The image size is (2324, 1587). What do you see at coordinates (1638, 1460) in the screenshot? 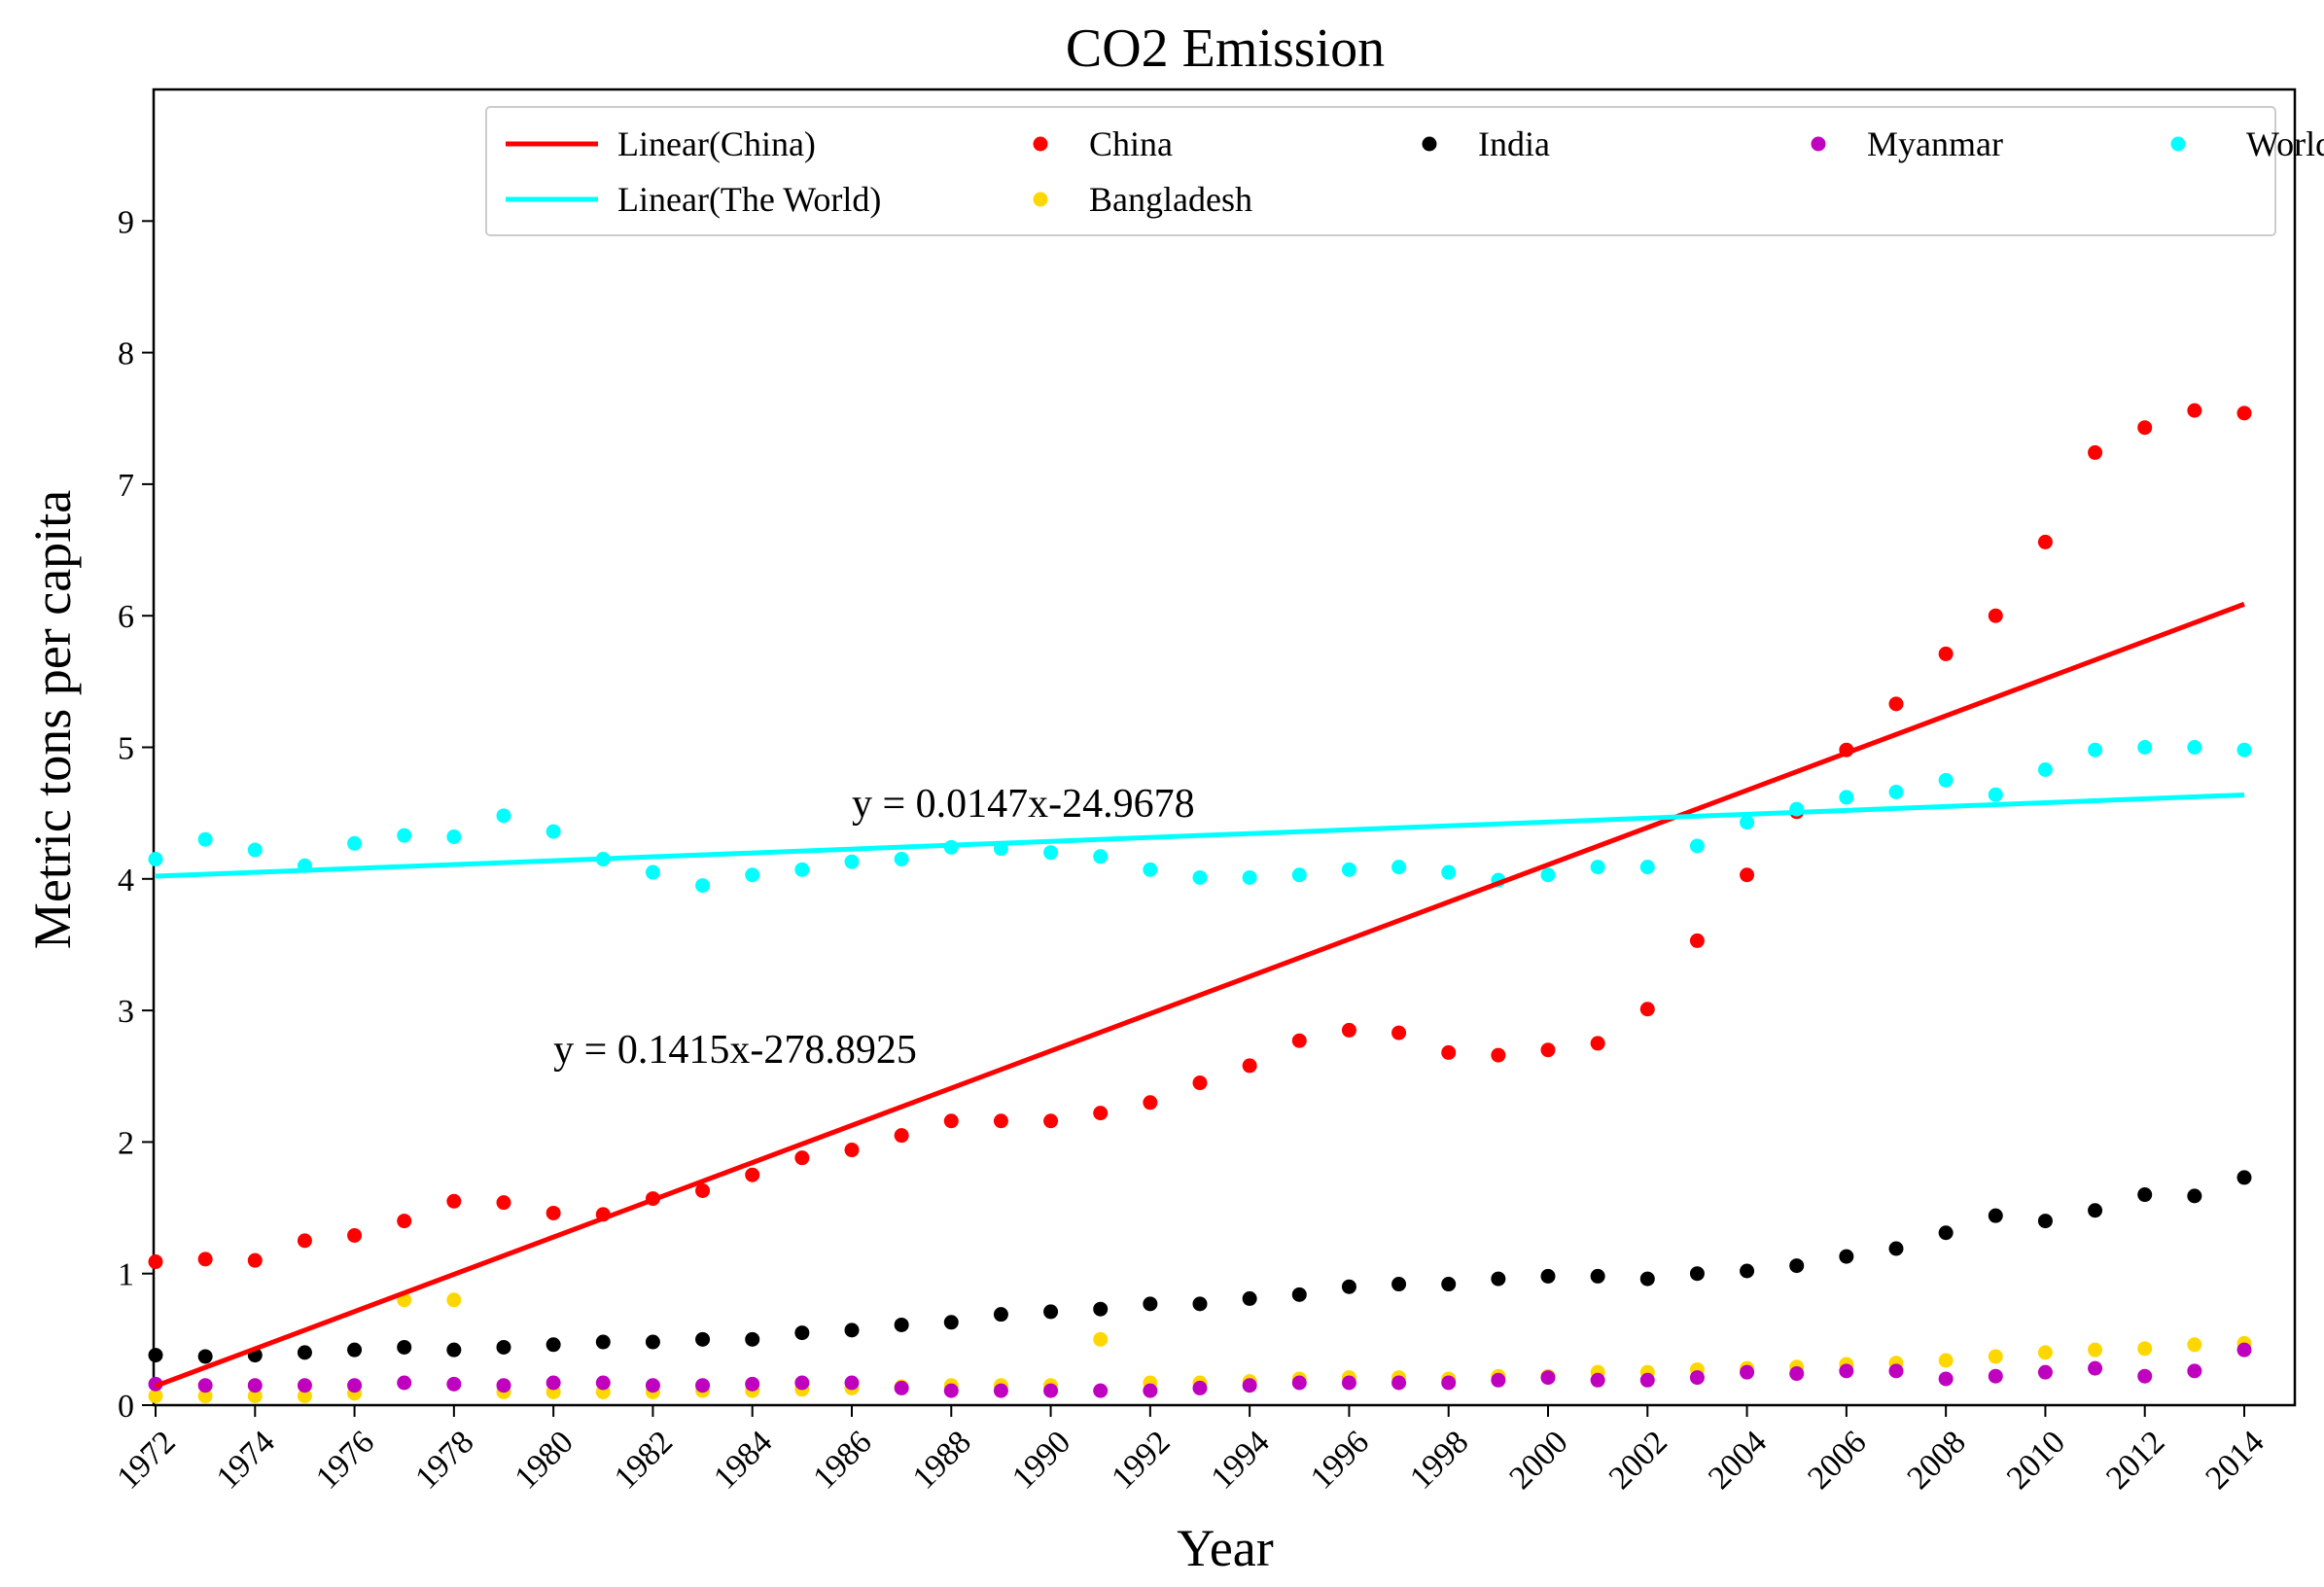
I see `x-tick-label: 2002` at bounding box center [1638, 1460].